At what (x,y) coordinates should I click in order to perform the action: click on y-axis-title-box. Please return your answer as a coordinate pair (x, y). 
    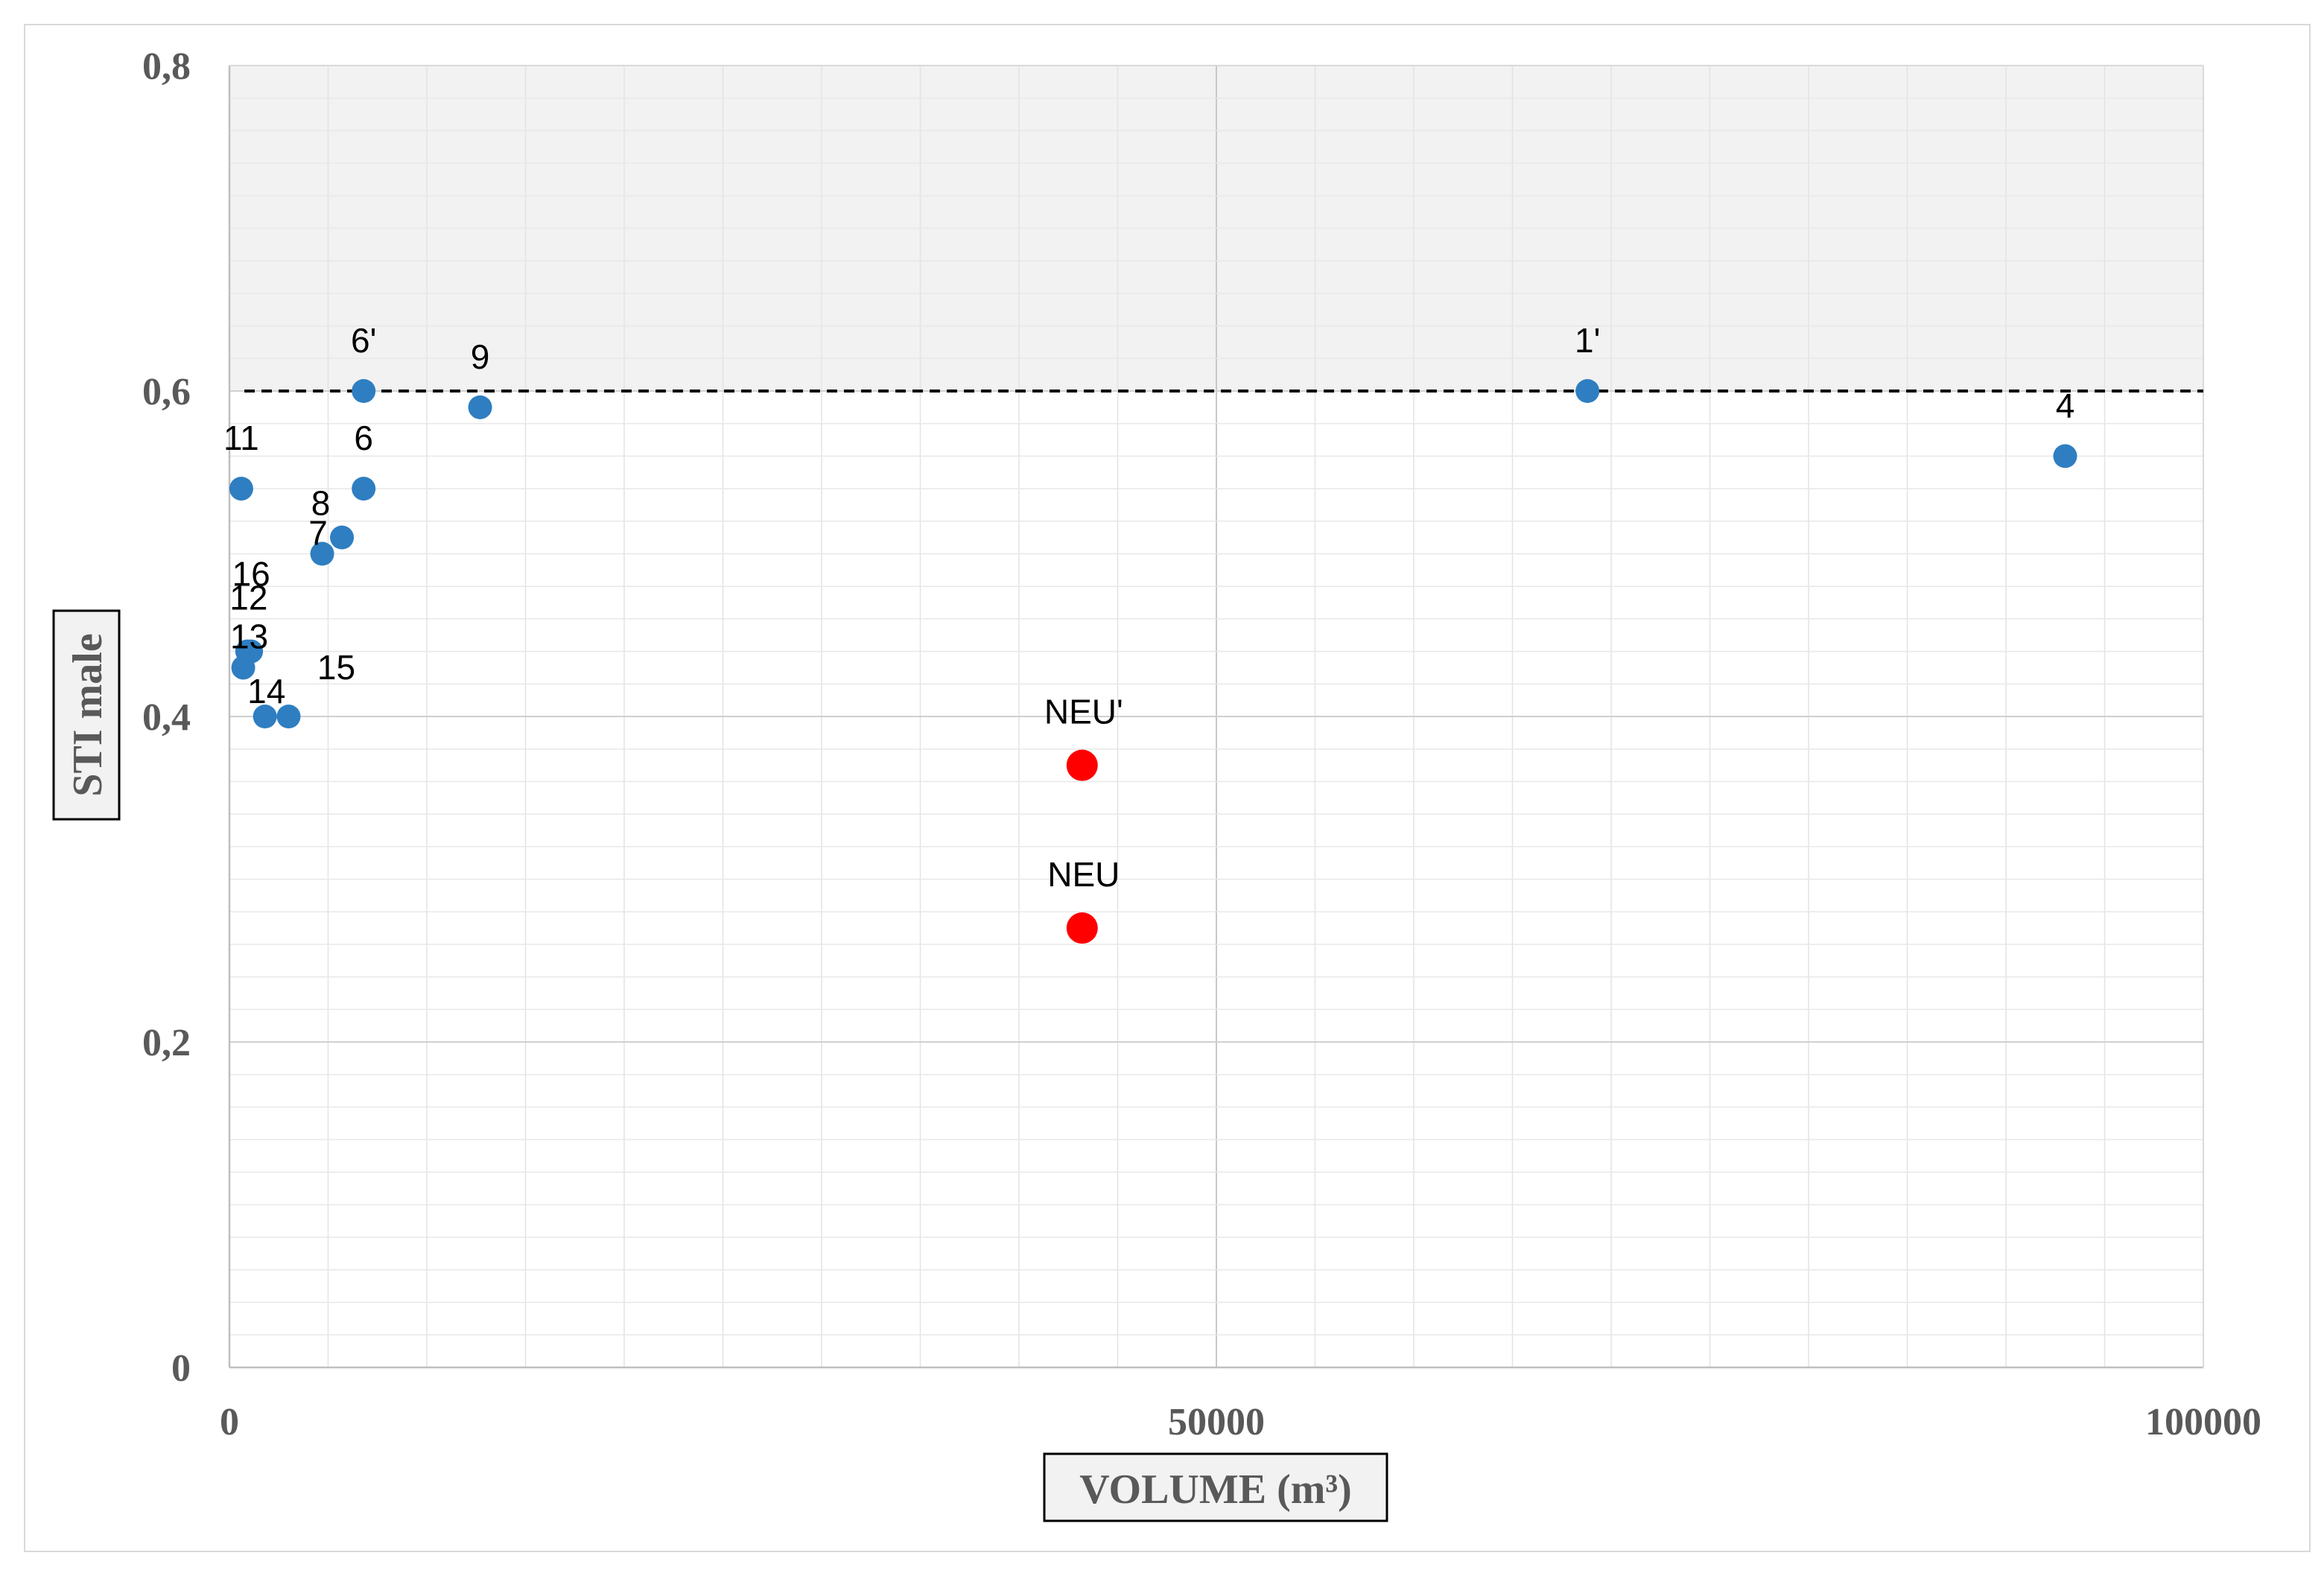
    Looking at the image, I should click on (87, 715).